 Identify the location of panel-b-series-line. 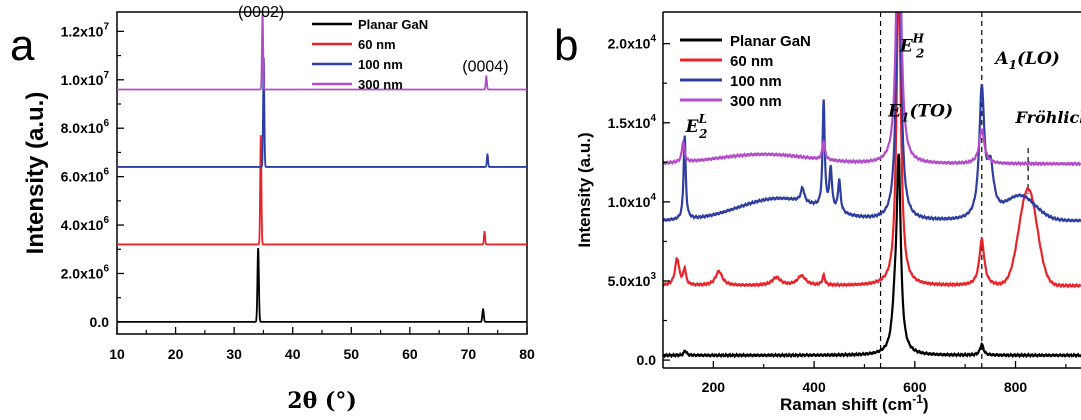
(872, 89).